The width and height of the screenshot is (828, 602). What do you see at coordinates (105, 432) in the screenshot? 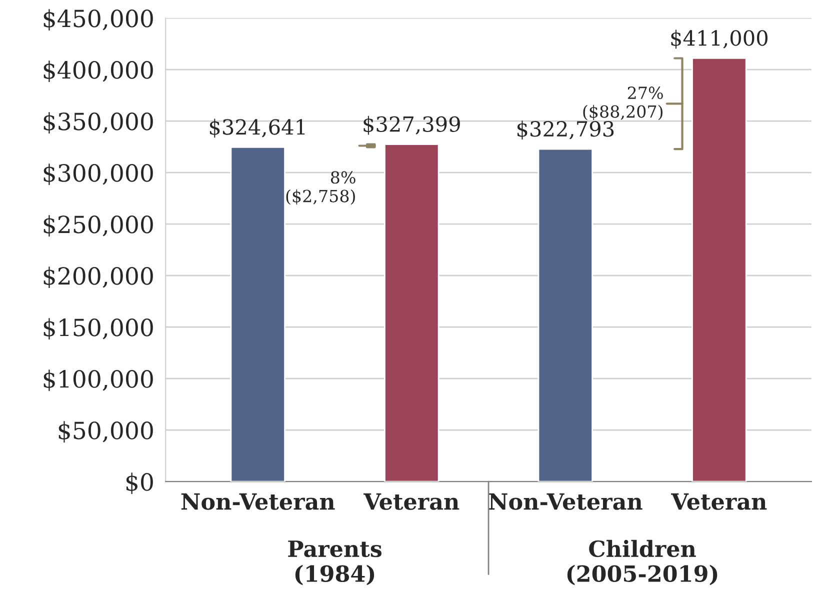
I see `y-tick-label: $50,000` at bounding box center [105, 432].